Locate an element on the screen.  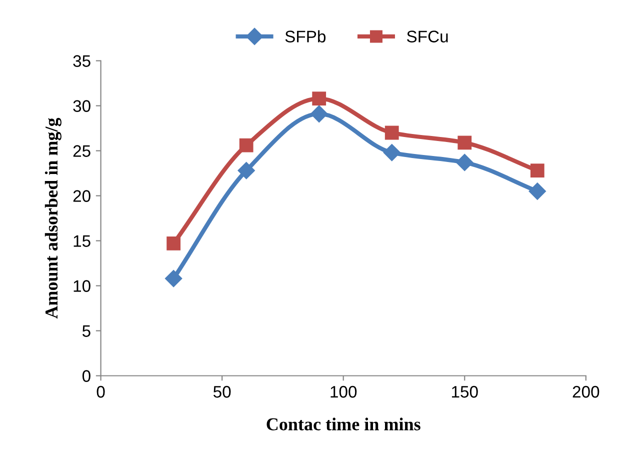
x-tick-label: 50 is located at coordinates (222, 392).